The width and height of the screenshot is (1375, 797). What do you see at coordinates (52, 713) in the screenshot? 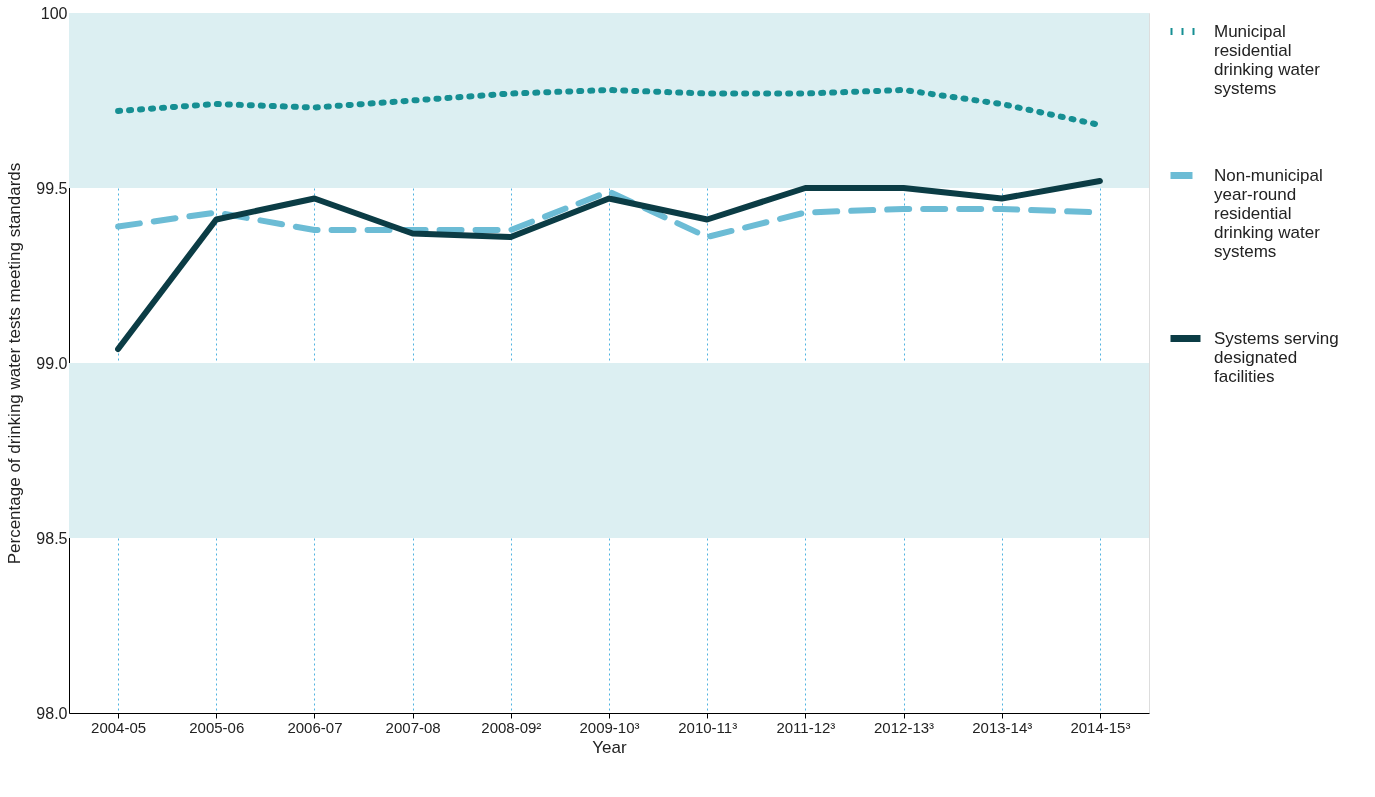
I see `y-tick-label: 98.0` at bounding box center [52, 713].